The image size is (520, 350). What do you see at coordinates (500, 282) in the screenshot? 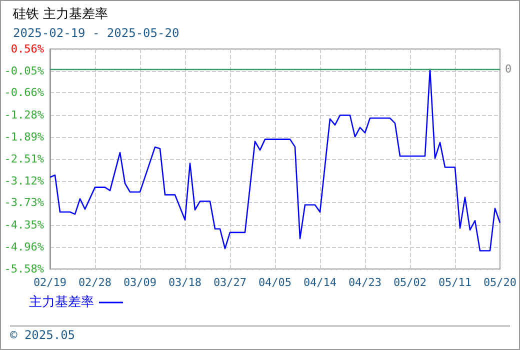
I see `x-tick-label: 05/20` at bounding box center [500, 282].